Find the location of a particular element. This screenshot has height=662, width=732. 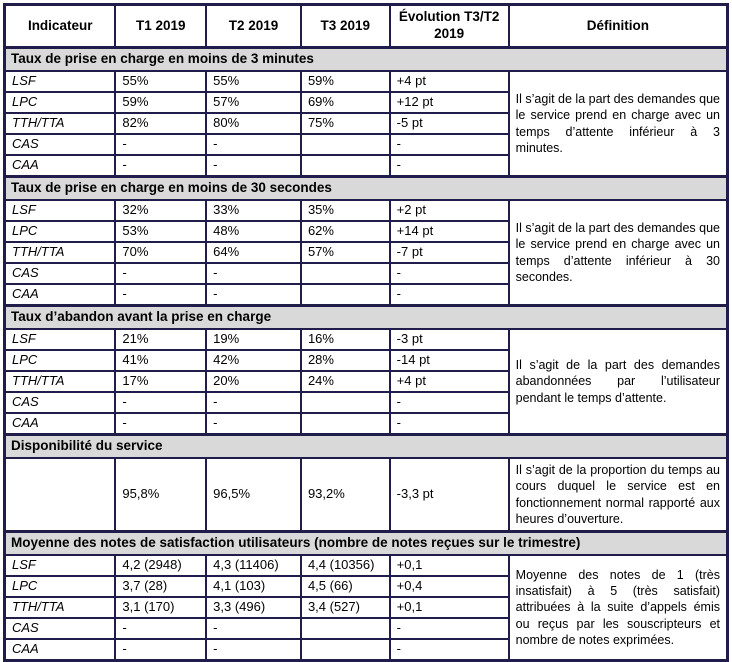

value-cell: 70% is located at coordinates (161, 252).